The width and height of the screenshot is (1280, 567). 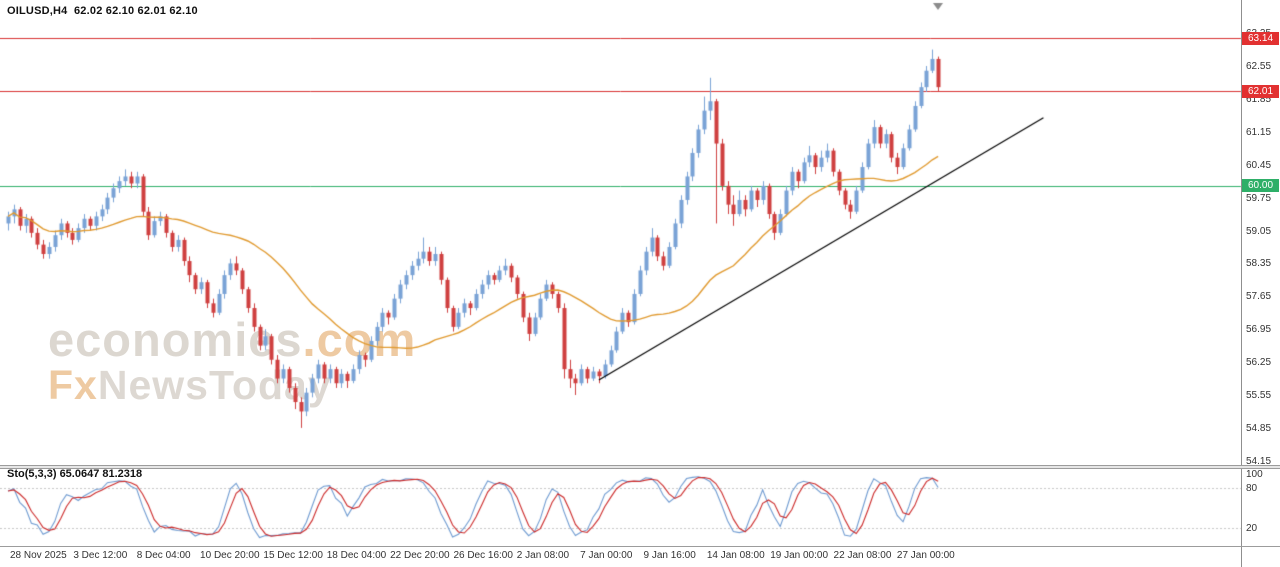 I want to click on time-tick: 2 Jan 08:00, so click(x=543, y=555).